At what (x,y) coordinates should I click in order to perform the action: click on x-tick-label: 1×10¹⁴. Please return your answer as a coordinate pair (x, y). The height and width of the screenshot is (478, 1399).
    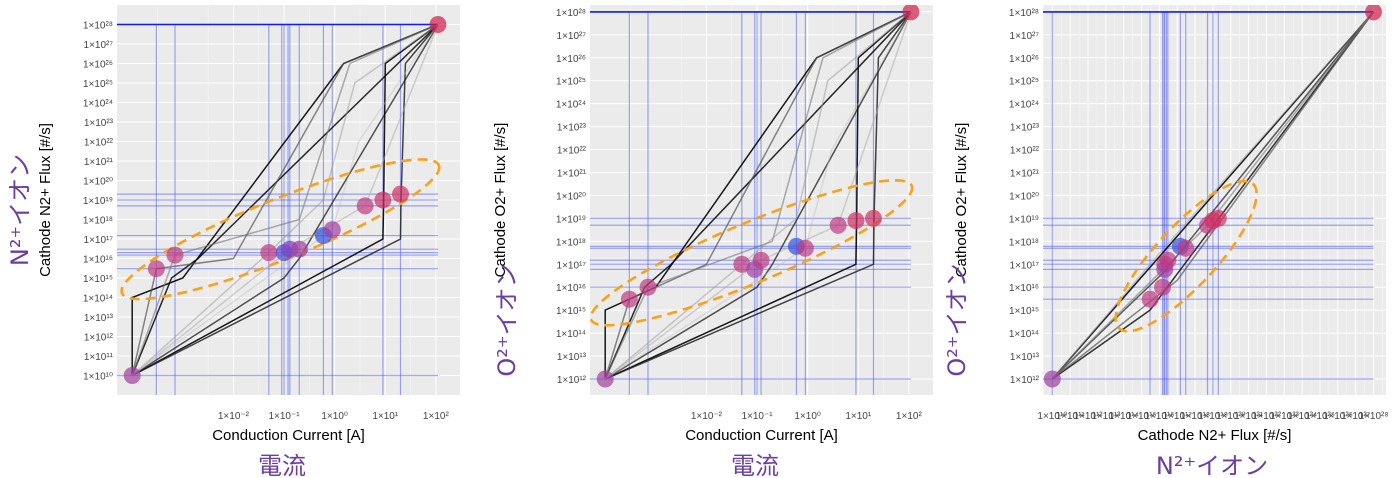
    Looking at the image, I should click on (1124, 416).